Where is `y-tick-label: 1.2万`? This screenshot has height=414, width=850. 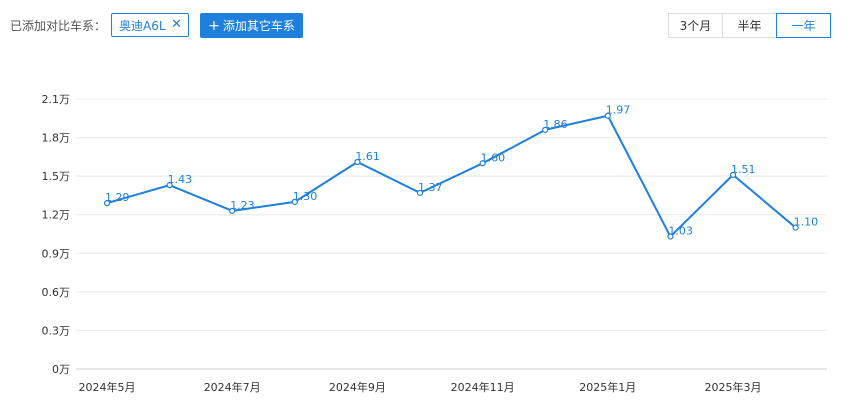
y-tick-label: 1.2万 is located at coordinates (56, 215).